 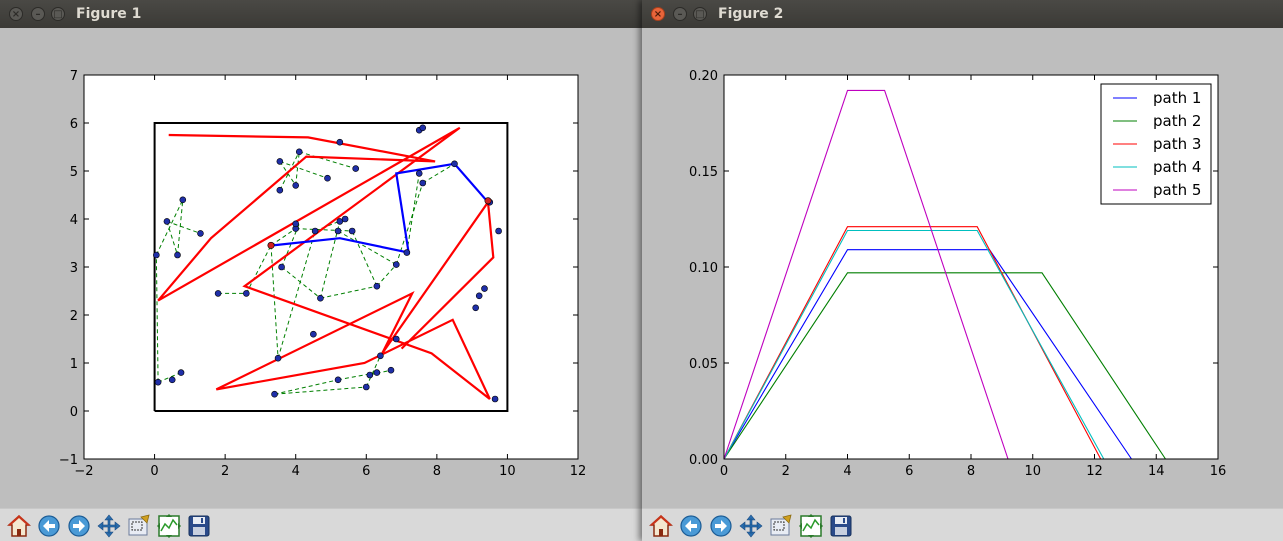 What do you see at coordinates (1156, 144) in the screenshot?
I see `legend: path 1 path 2 path 3 path 4 path 5` at bounding box center [1156, 144].